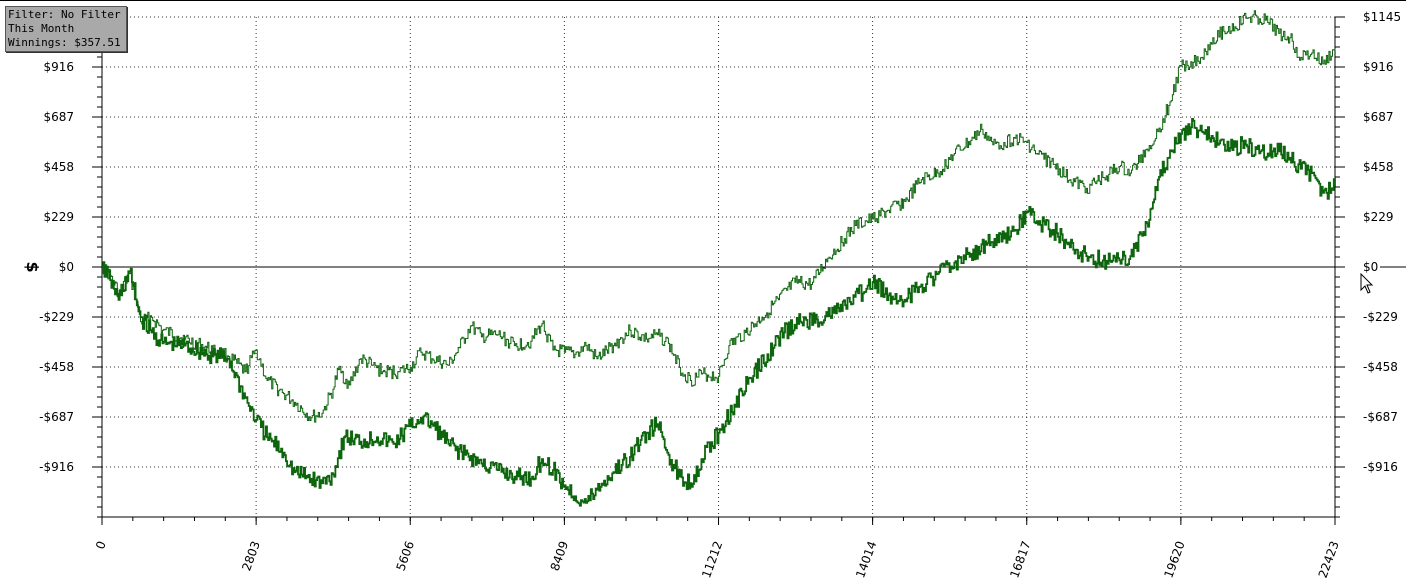 Image resolution: width=1406 pixels, height=585 pixels. Describe the element at coordinates (1370, 267) in the screenshot. I see `y-tick-label-right: $0` at that location.